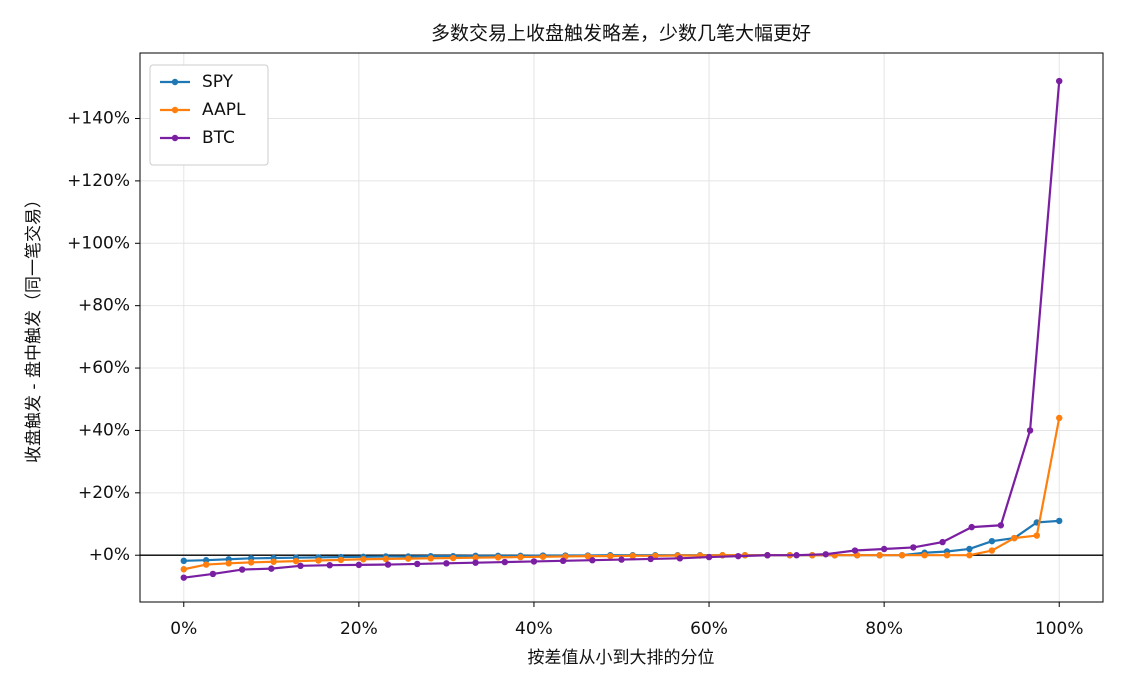 The width and height of the screenshot is (1125, 690). I want to click on legend-label: BTC, so click(218, 138).